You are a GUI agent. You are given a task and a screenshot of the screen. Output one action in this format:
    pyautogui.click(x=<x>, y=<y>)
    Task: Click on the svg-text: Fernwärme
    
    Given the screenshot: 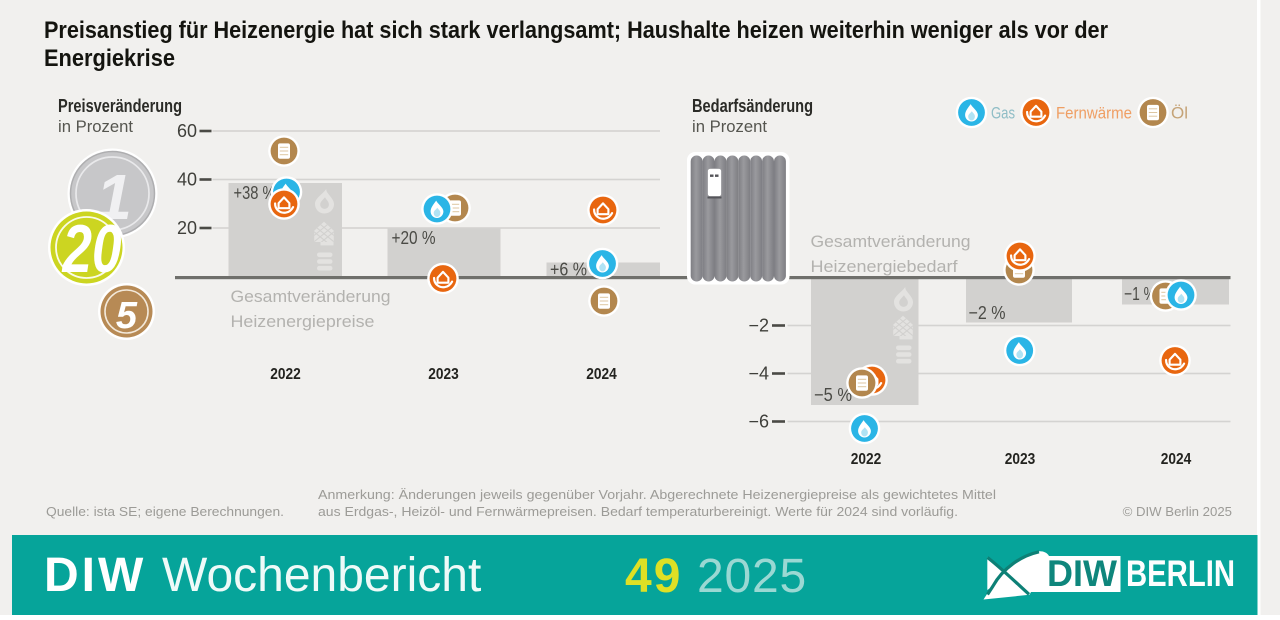 What is the action you would take?
    pyautogui.click(x=1094, y=114)
    